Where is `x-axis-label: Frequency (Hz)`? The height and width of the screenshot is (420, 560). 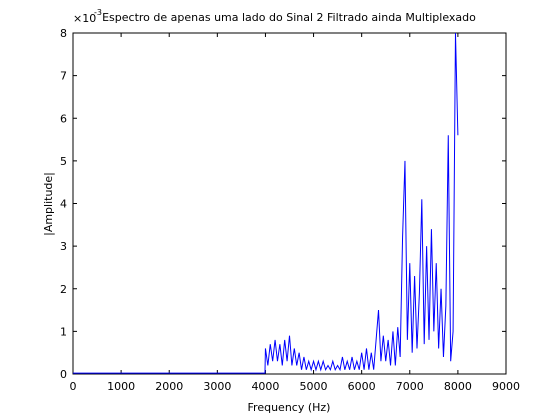 x-axis-label: Frequency (Hz) is located at coordinates (289, 407).